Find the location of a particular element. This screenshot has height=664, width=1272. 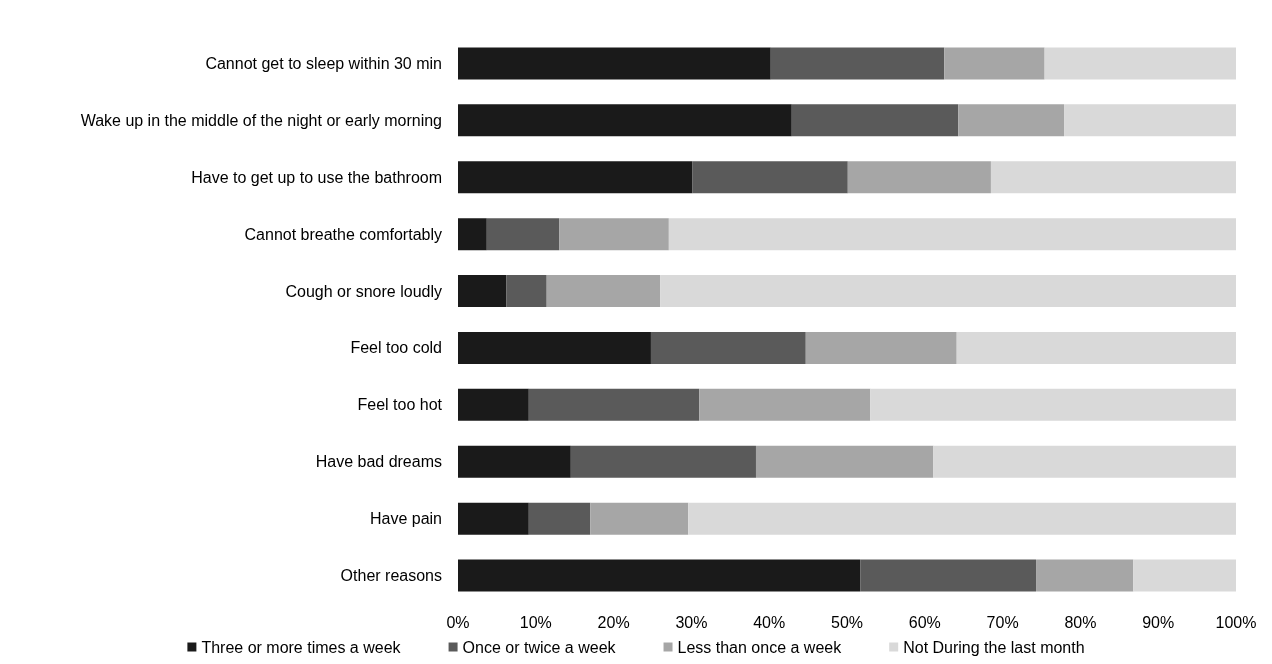

y-tick-label: Other reasons is located at coordinates (391, 576).